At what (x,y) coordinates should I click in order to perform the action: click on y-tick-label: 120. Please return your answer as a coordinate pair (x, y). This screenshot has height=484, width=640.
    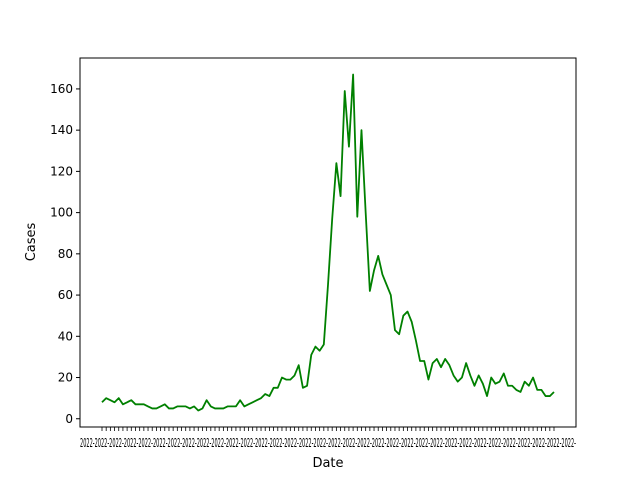
    Looking at the image, I should click on (61, 171).